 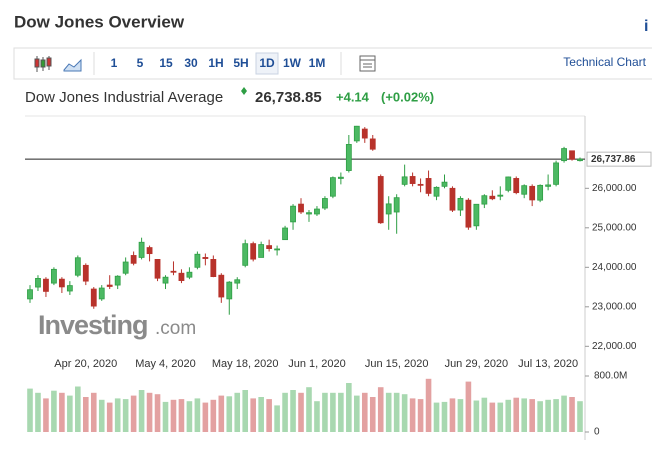 What do you see at coordinates (117, 325) in the screenshot?
I see `watermark: Investing .com` at bounding box center [117, 325].